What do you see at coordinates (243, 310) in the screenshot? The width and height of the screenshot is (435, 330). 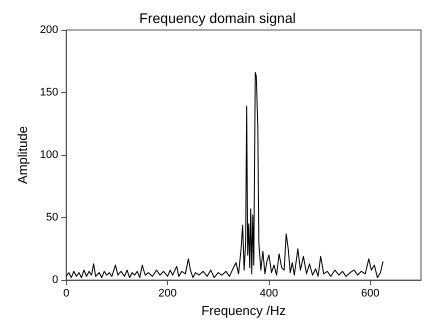 I see `x-axis-title: Frequency /Hz` at bounding box center [243, 310].